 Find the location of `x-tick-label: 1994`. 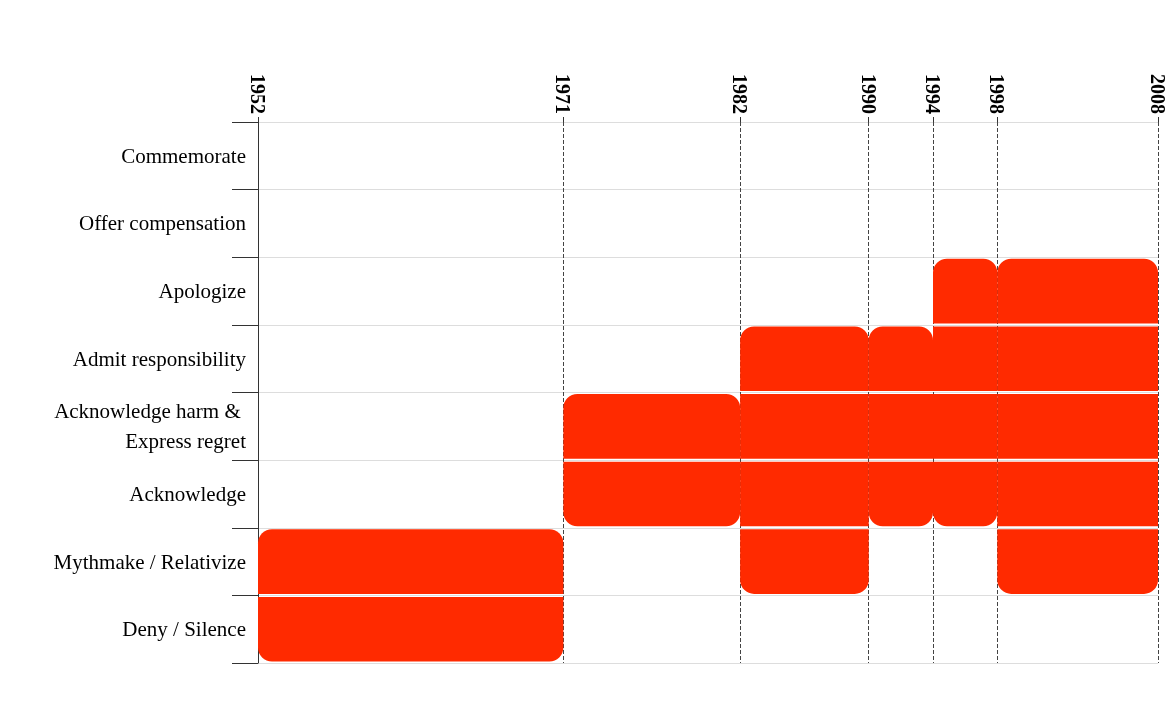

x-tick-label: 1994 is located at coordinates (933, 94).